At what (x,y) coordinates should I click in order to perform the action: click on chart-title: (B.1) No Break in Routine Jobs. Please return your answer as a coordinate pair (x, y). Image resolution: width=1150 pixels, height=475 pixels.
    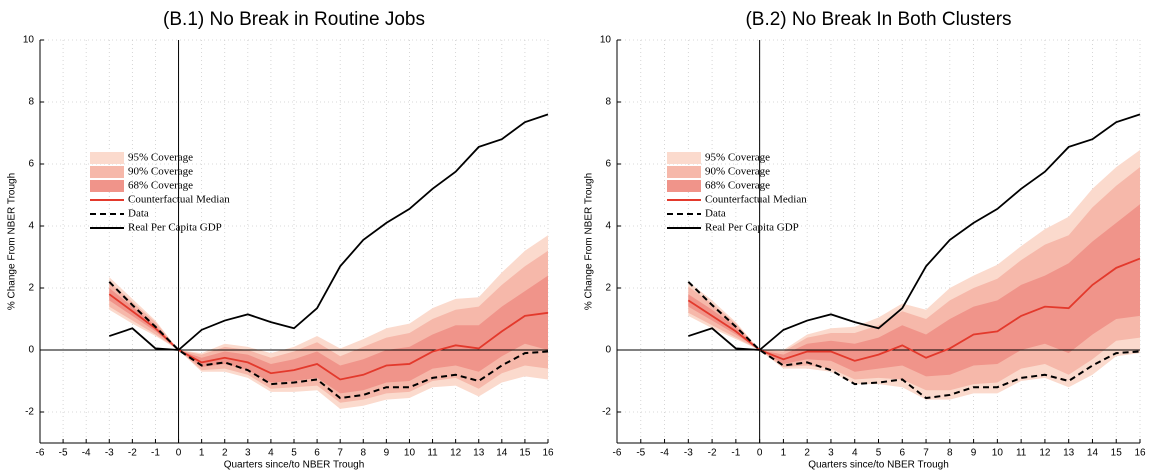
    Looking at the image, I should click on (294, 19).